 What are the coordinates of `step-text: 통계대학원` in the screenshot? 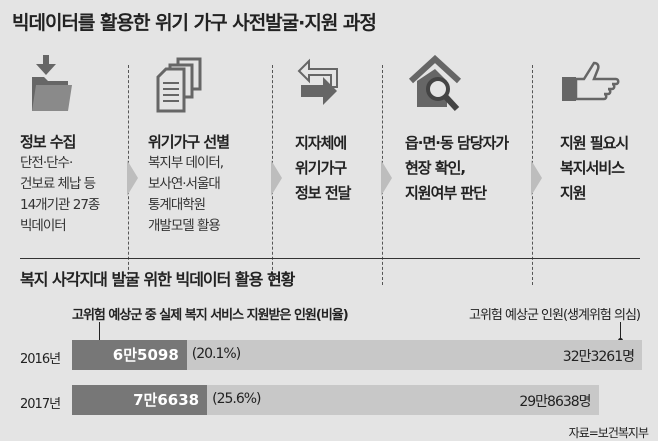 It's located at (177, 205).